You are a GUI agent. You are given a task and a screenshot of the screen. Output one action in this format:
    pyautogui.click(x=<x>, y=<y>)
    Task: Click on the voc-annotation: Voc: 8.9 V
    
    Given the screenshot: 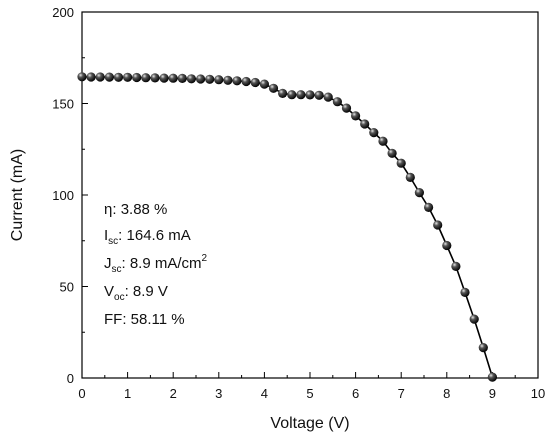 What is the action you would take?
    pyautogui.click(x=136, y=293)
    